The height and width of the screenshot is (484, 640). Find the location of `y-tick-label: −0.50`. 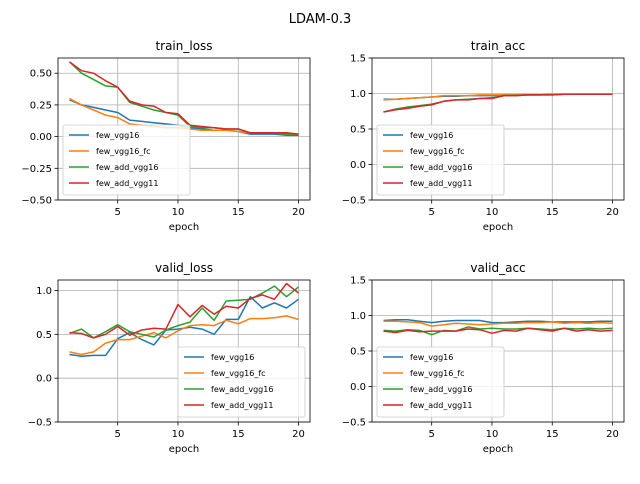

y-tick-label: −0.50 is located at coordinates (36, 201).